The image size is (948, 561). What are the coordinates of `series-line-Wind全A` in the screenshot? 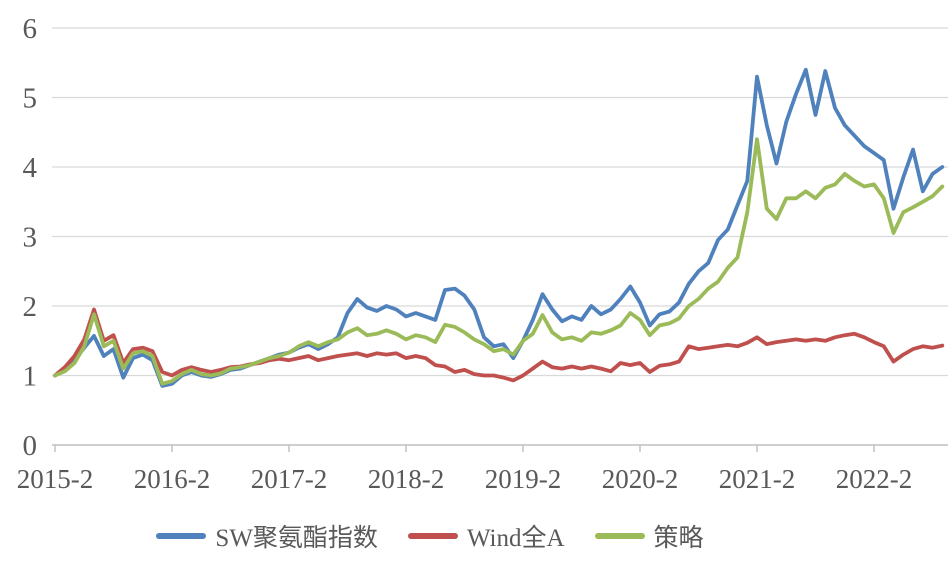 It's located at (499, 345).